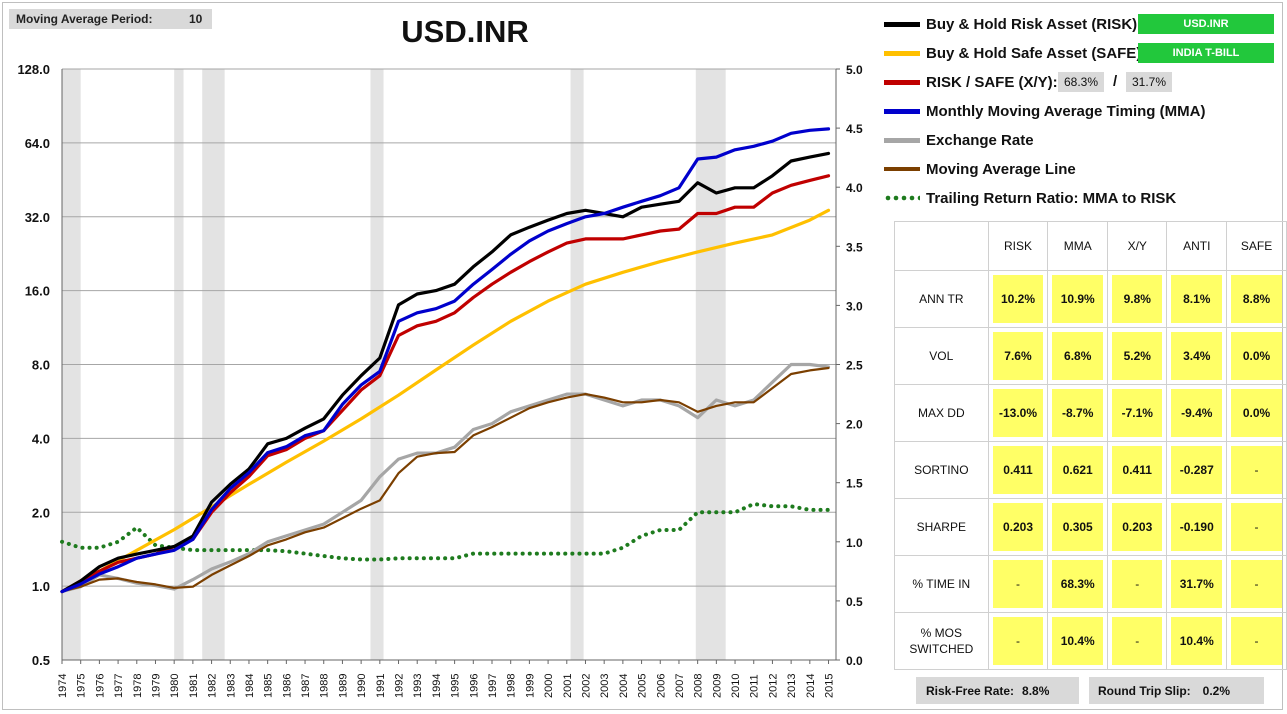 The image size is (1287, 714). I want to click on x-tick-label: 2004, so click(624, 686).